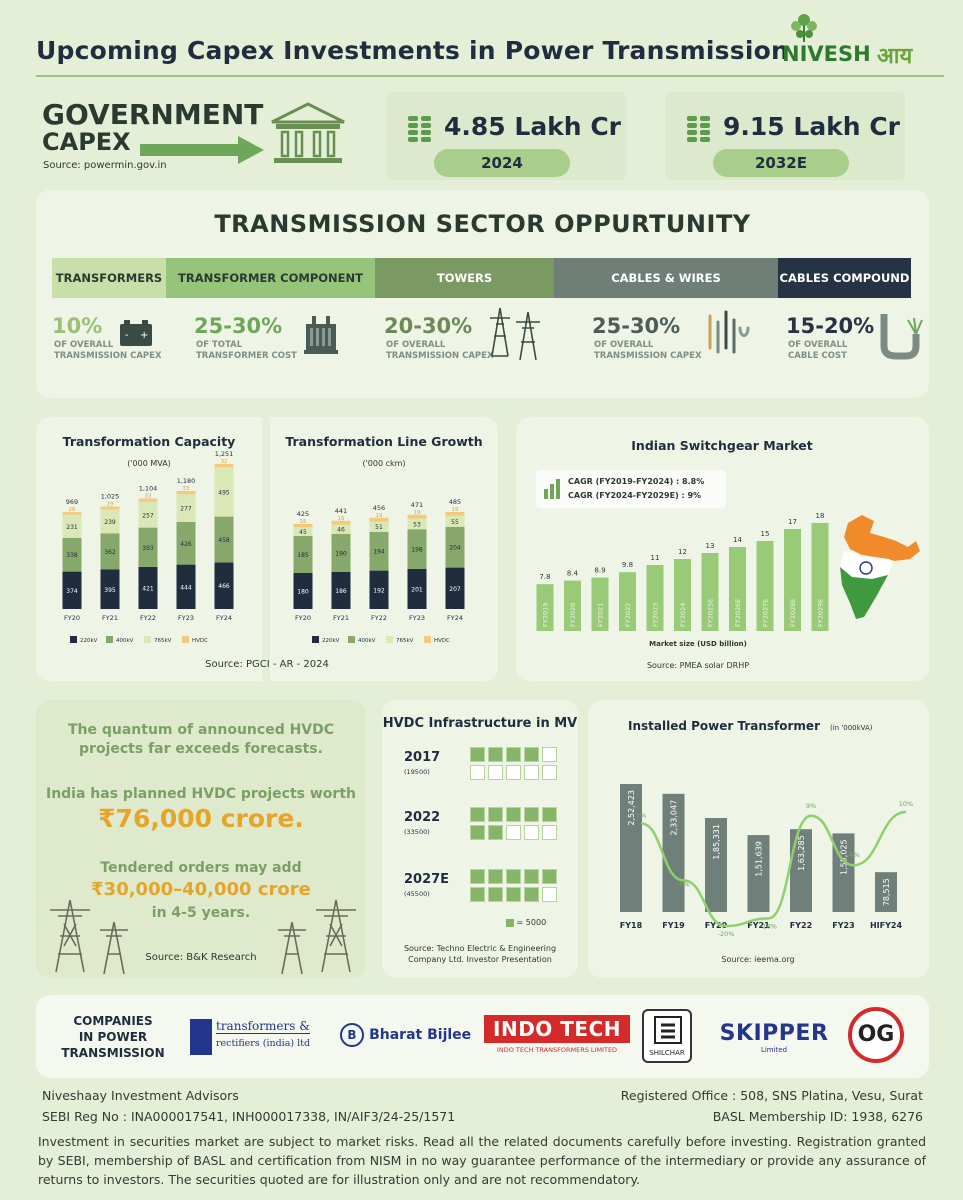 The width and height of the screenshot is (963, 1200). What do you see at coordinates (804, 28) in the screenshot?
I see `tree-icon` at bounding box center [804, 28].